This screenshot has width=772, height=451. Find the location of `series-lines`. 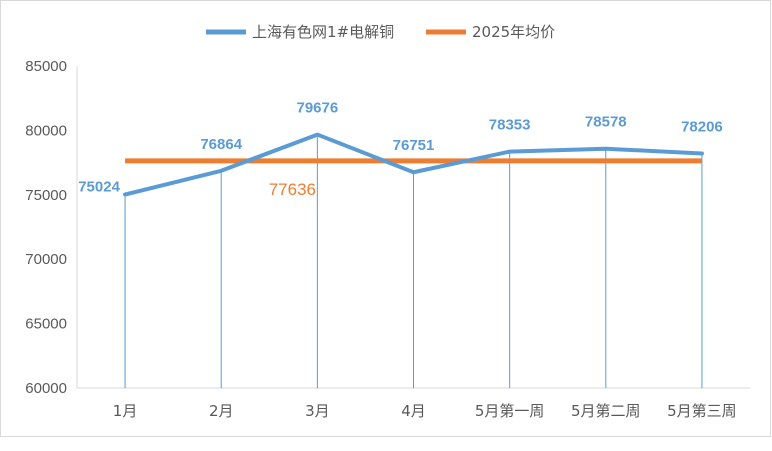

series-lines is located at coordinates (413, 164).